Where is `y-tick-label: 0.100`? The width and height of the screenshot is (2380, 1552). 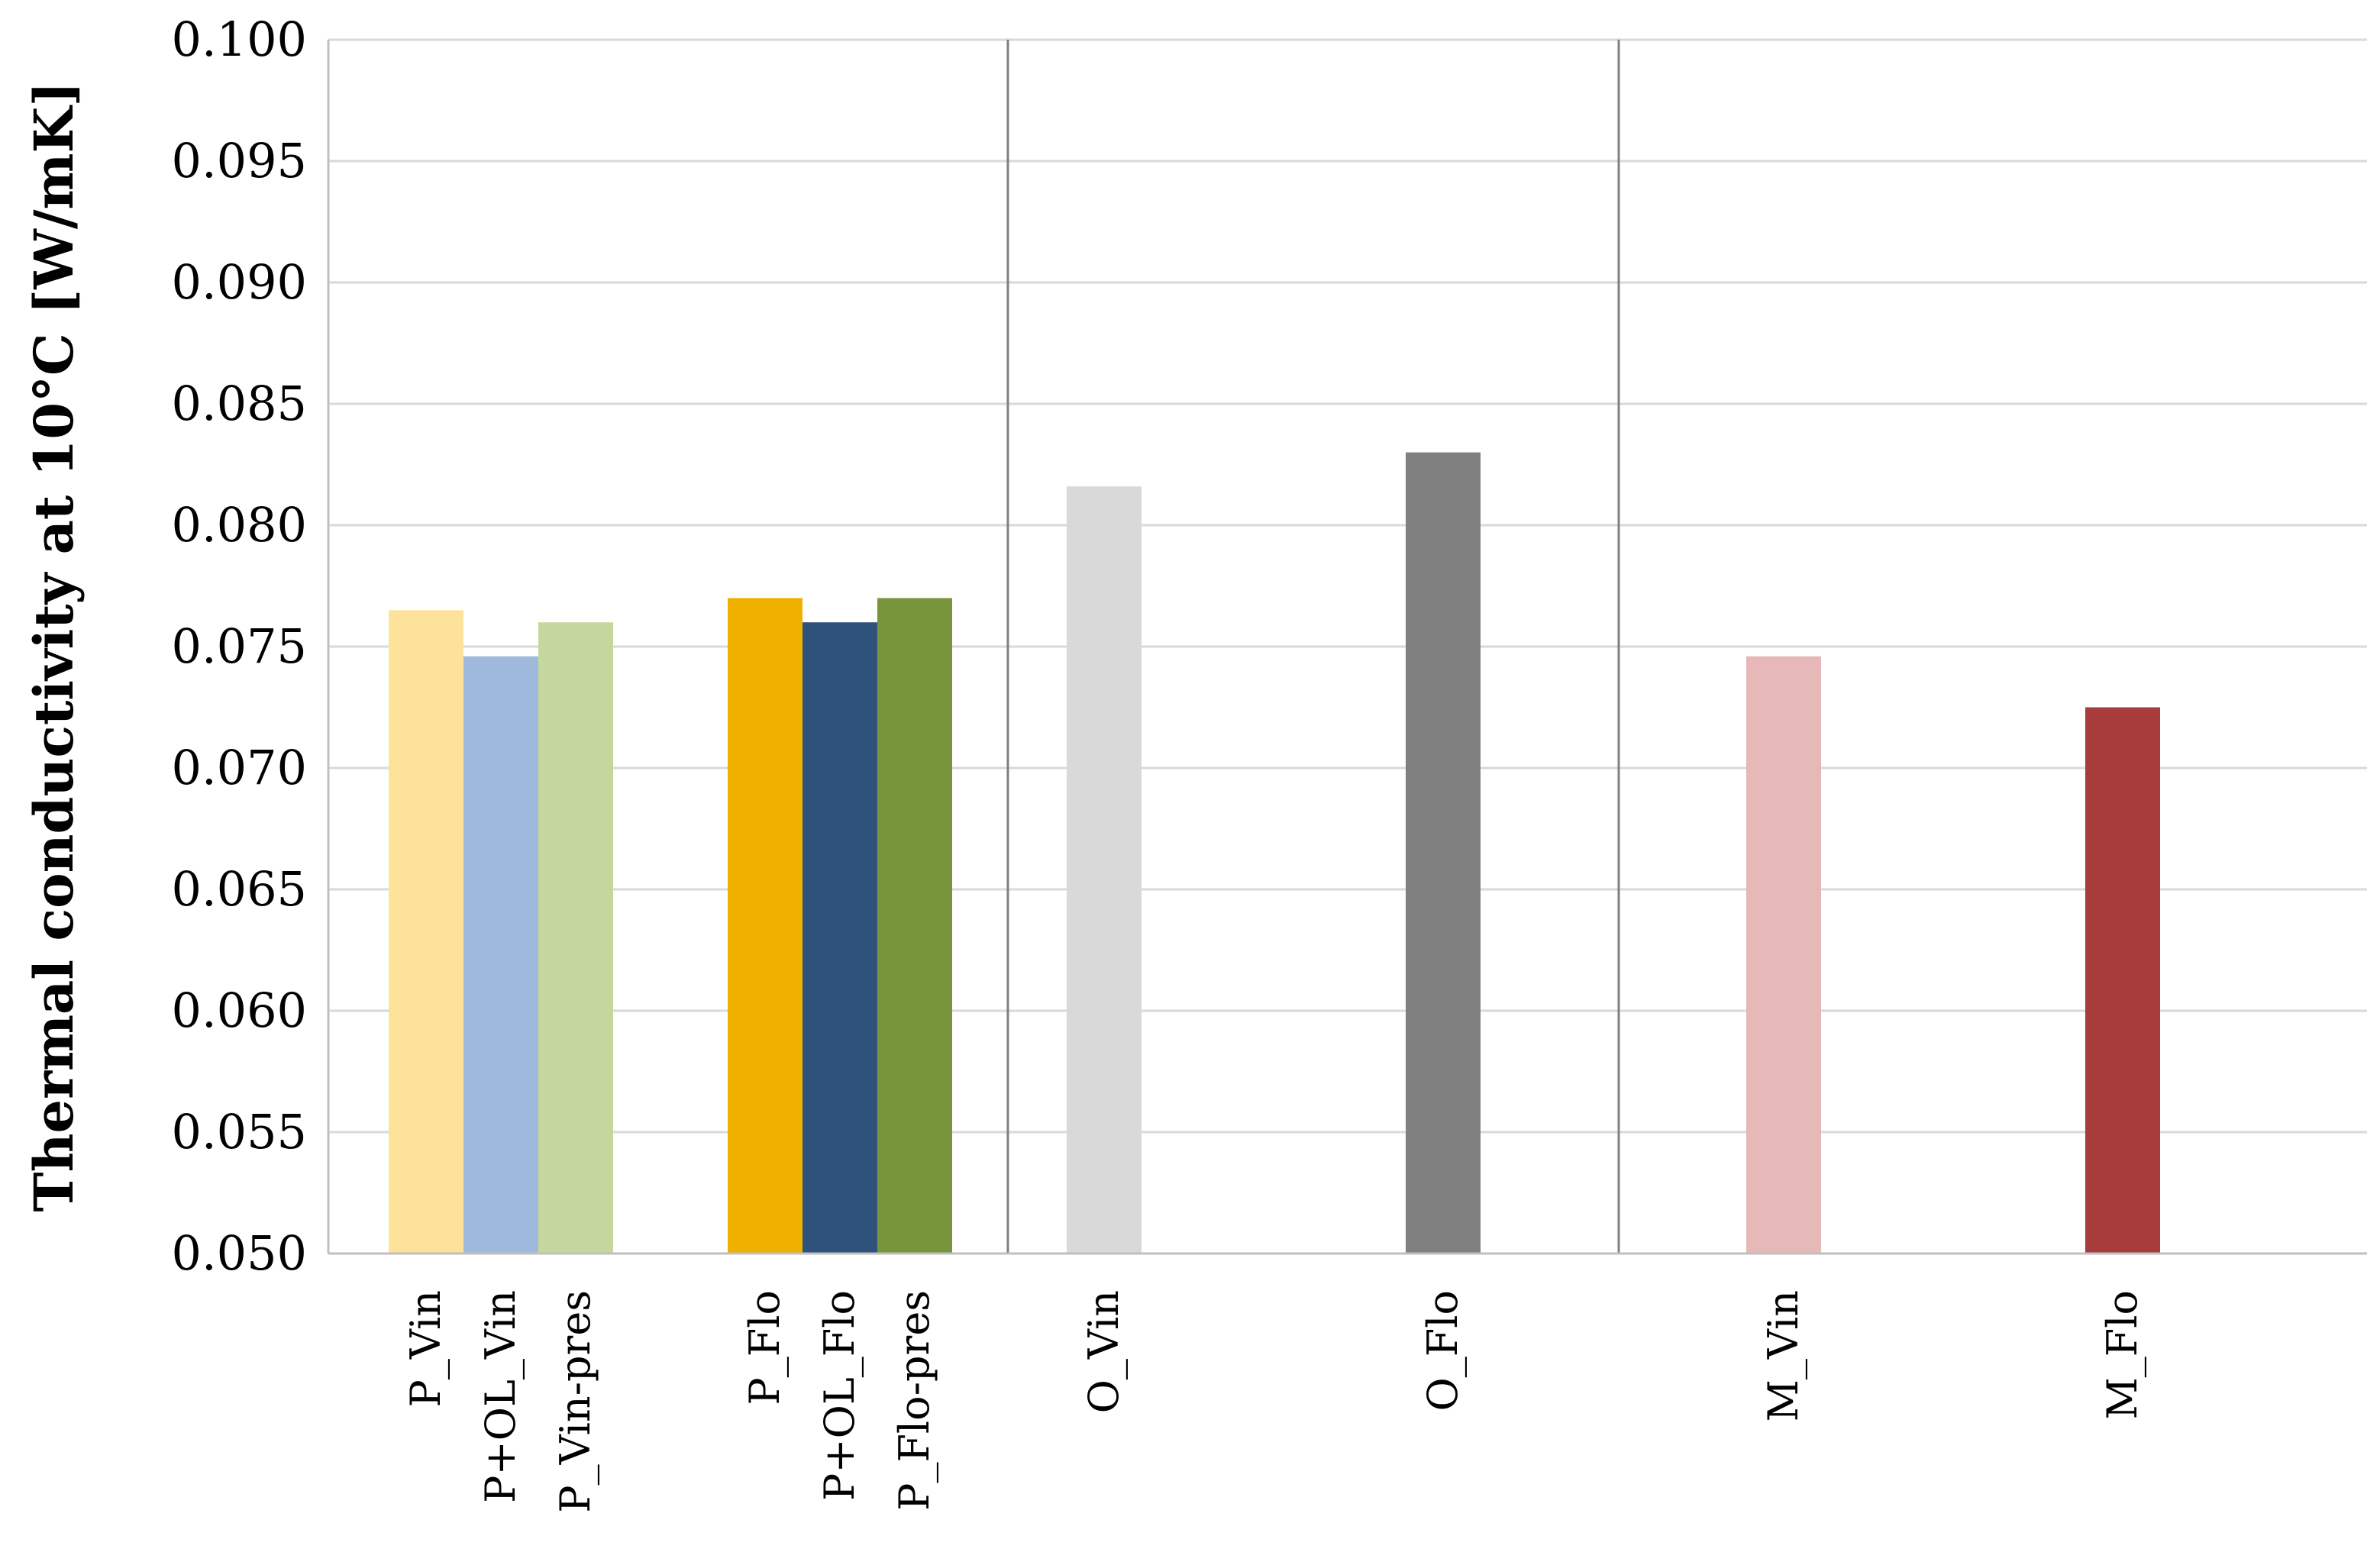 y-tick-label: 0.100 is located at coordinates (240, 39).